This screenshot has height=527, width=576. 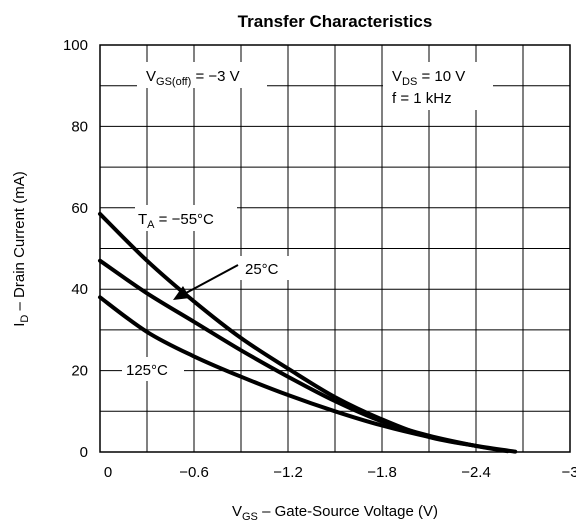 What do you see at coordinates (335, 21) in the screenshot?
I see `chart-title: Transfer Characteristics` at bounding box center [335, 21].